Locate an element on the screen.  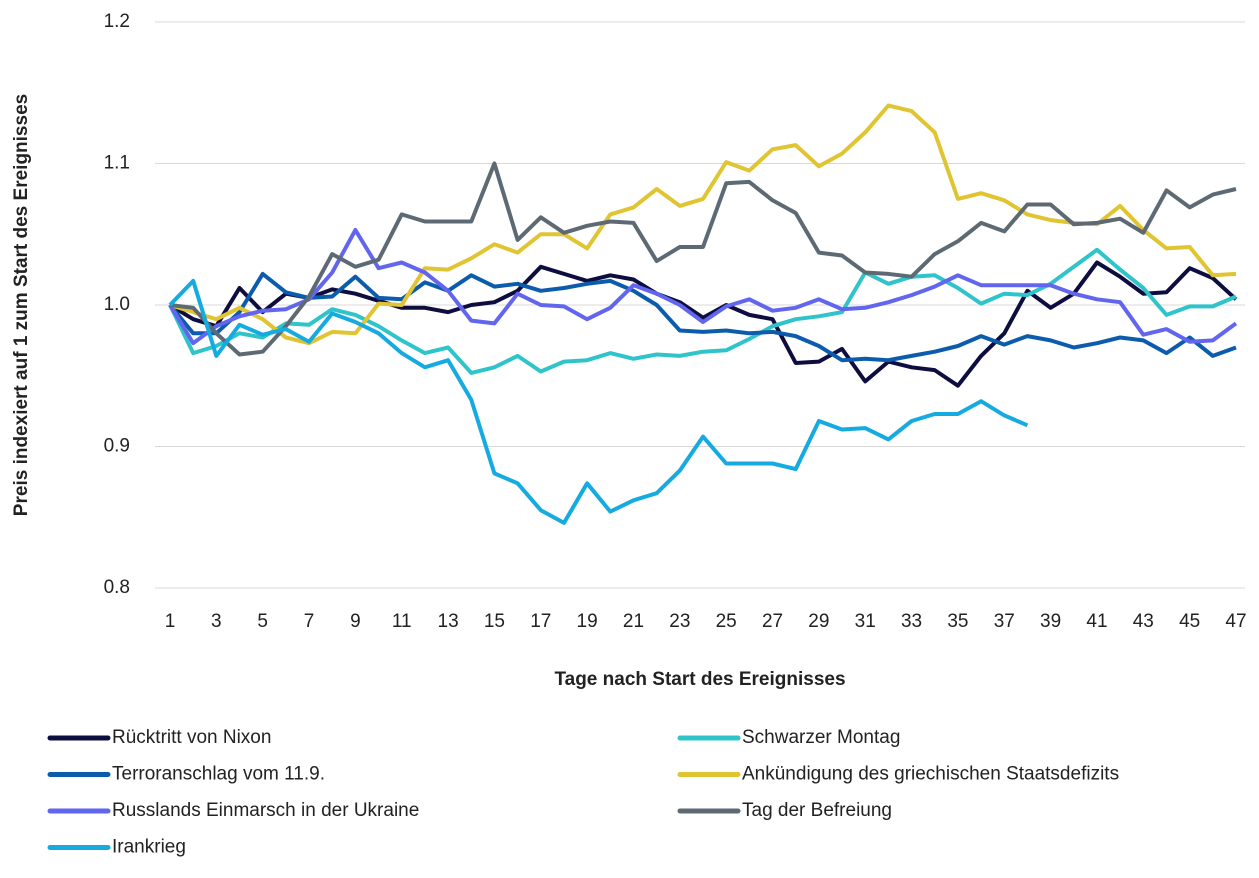
x-tick-label: 15 is located at coordinates (494, 621).